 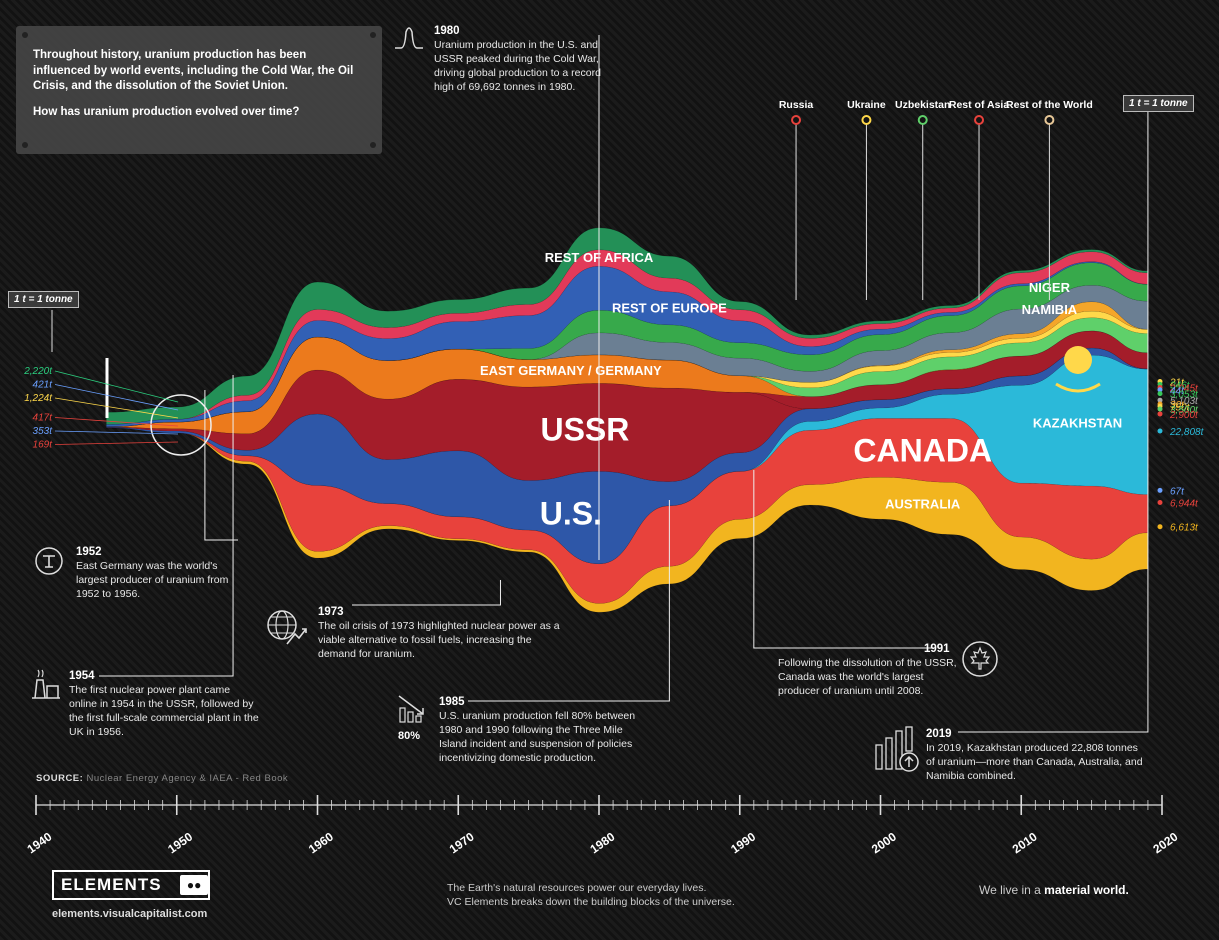 What do you see at coordinates (866, 105) in the screenshot?
I see `country-label: Ukraine` at bounding box center [866, 105].